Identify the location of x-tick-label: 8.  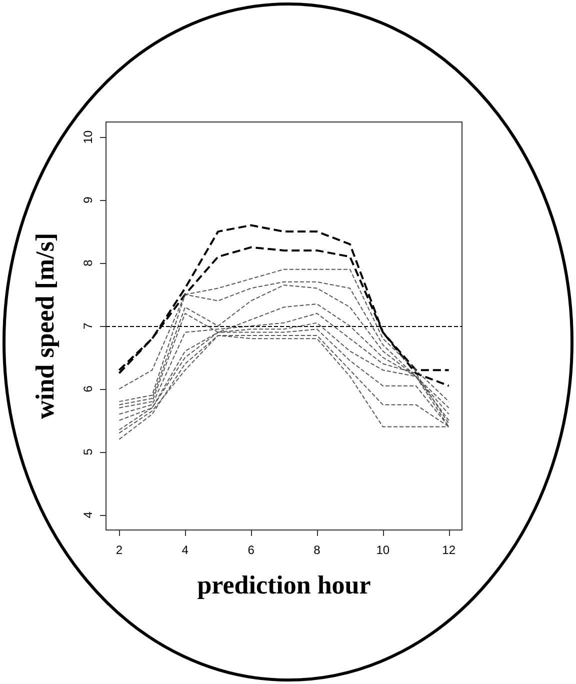
(317, 550).